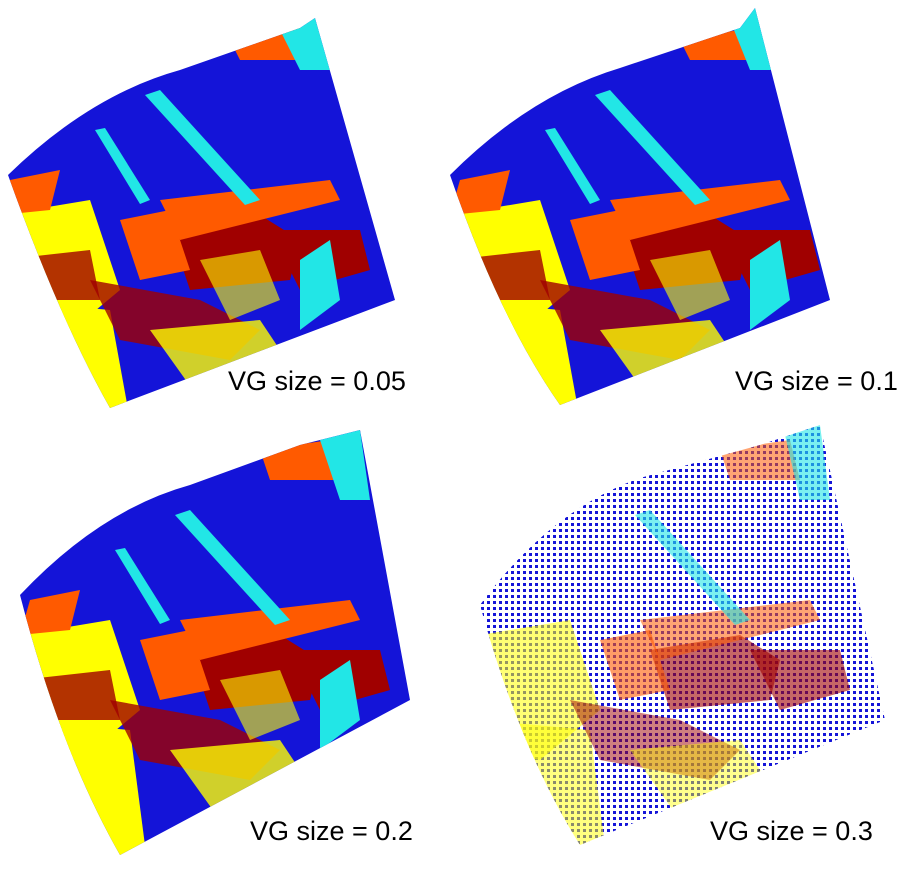 The width and height of the screenshot is (898, 884). Describe the element at coordinates (317, 381) in the screenshot. I see `vg-size-label: VG size = 0.05` at that location.